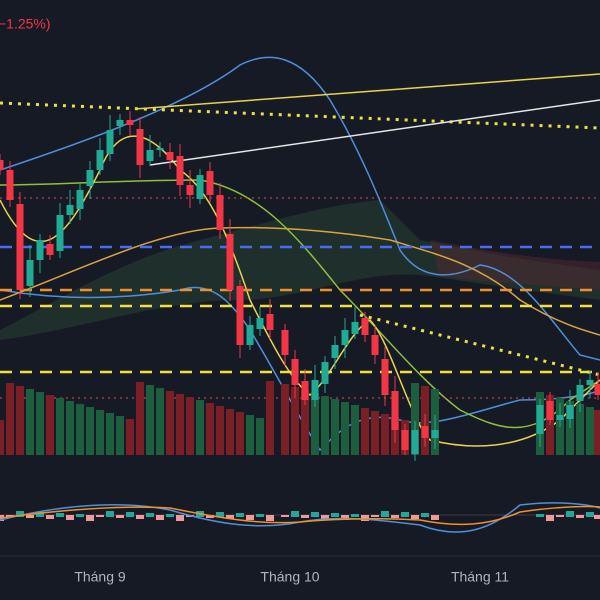  I want to click on trend-white, so click(374, 132).